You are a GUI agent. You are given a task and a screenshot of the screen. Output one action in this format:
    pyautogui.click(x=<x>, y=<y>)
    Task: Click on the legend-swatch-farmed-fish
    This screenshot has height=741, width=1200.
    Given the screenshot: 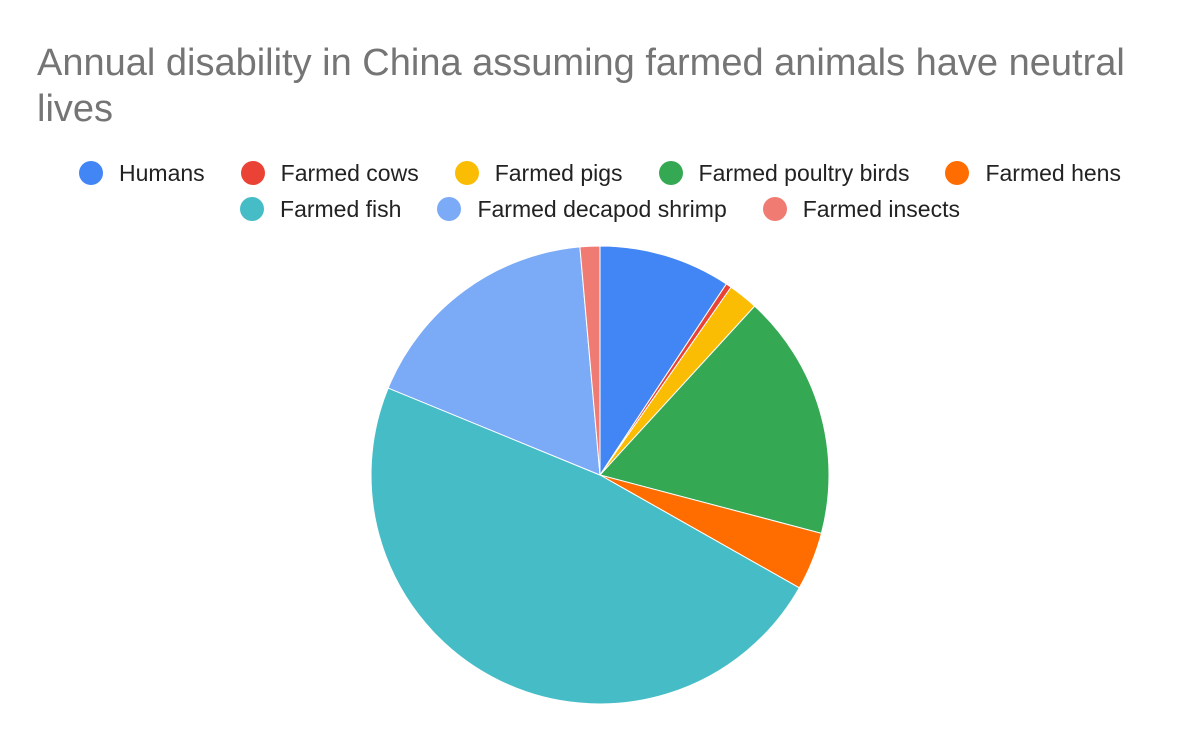 What is the action you would take?
    pyautogui.click(x=252, y=209)
    